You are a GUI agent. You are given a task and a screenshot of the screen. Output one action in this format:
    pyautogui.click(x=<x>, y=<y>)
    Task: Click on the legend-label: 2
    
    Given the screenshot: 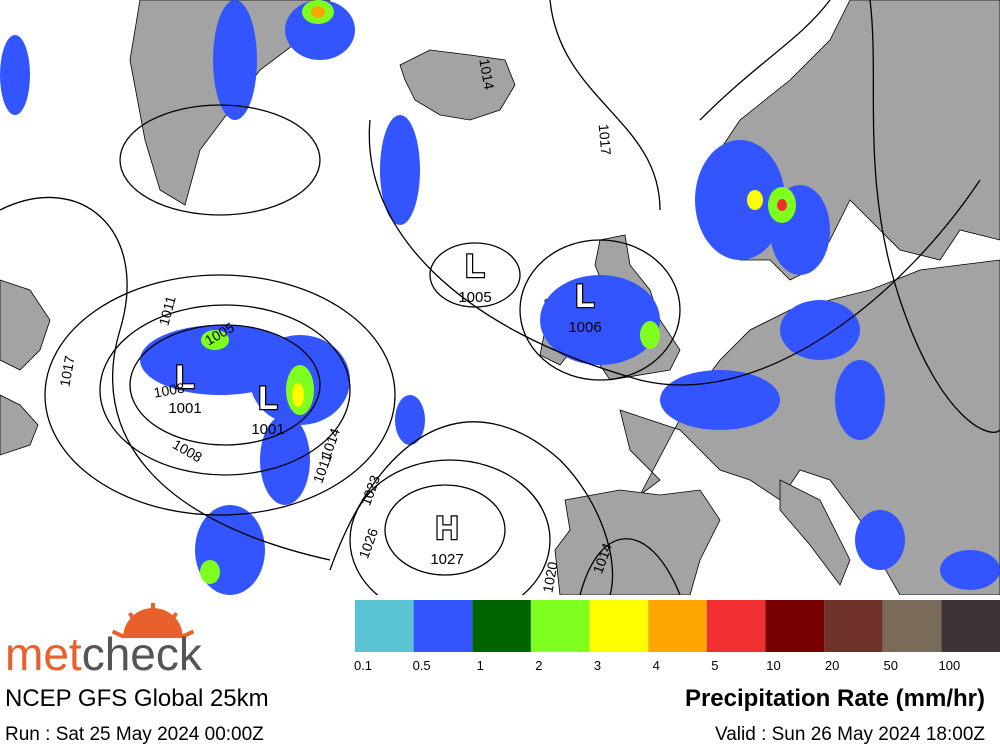 What is the action you would take?
    pyautogui.click(x=538, y=665)
    